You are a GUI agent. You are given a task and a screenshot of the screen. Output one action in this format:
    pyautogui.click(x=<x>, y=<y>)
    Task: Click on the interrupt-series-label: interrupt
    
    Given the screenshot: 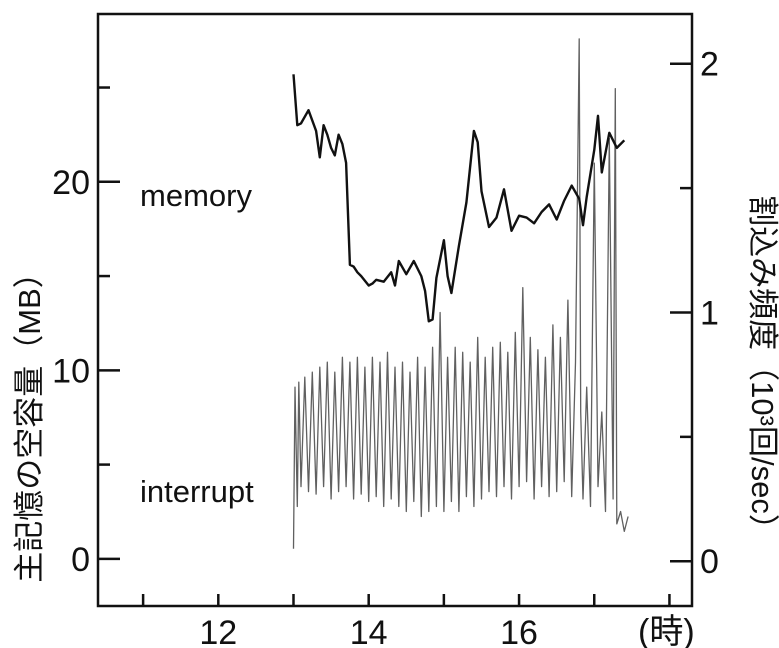 What is the action you would take?
    pyautogui.click(x=197, y=491)
    